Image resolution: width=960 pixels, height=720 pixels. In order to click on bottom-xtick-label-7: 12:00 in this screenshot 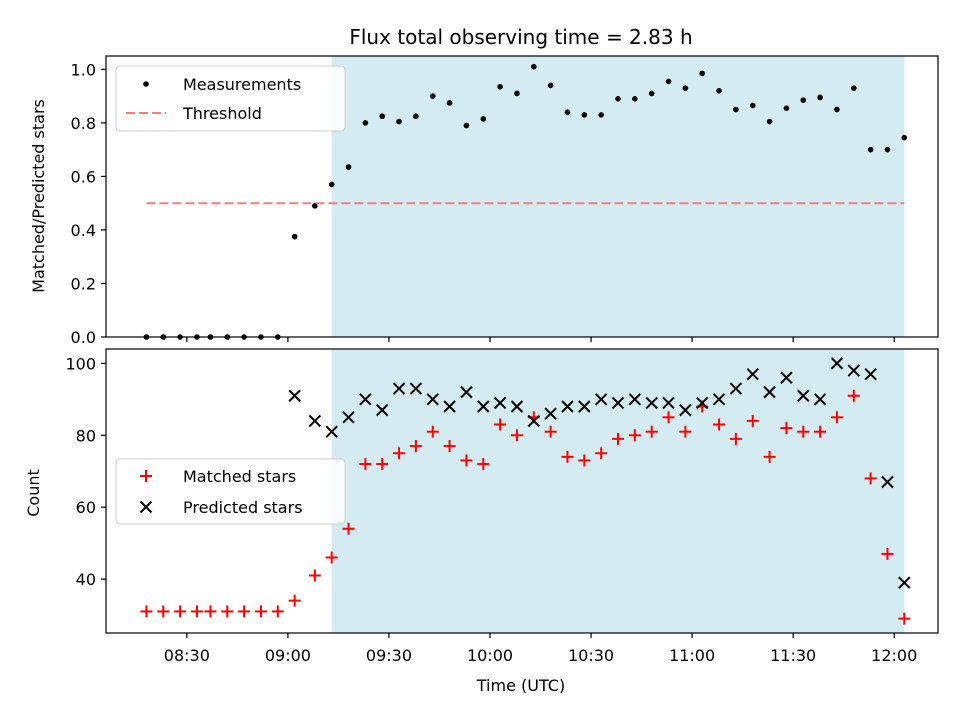, I will do `click(894, 655)`.